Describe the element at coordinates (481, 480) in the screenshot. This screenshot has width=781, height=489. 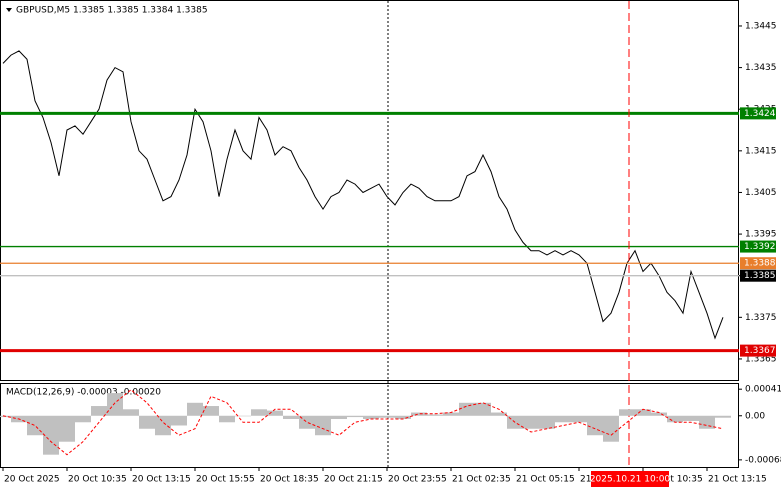
I see `x-tick-label: 21 Oct 02:35` at that location.